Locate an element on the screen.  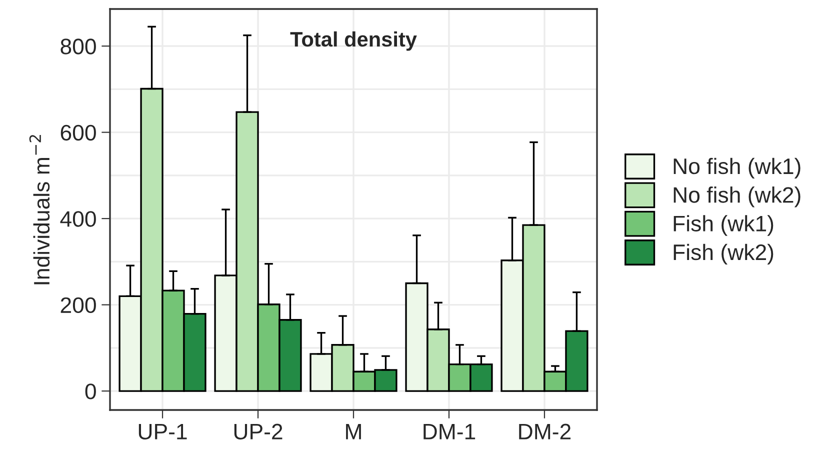
y-tick-label: 0 is located at coordinates (90, 392).